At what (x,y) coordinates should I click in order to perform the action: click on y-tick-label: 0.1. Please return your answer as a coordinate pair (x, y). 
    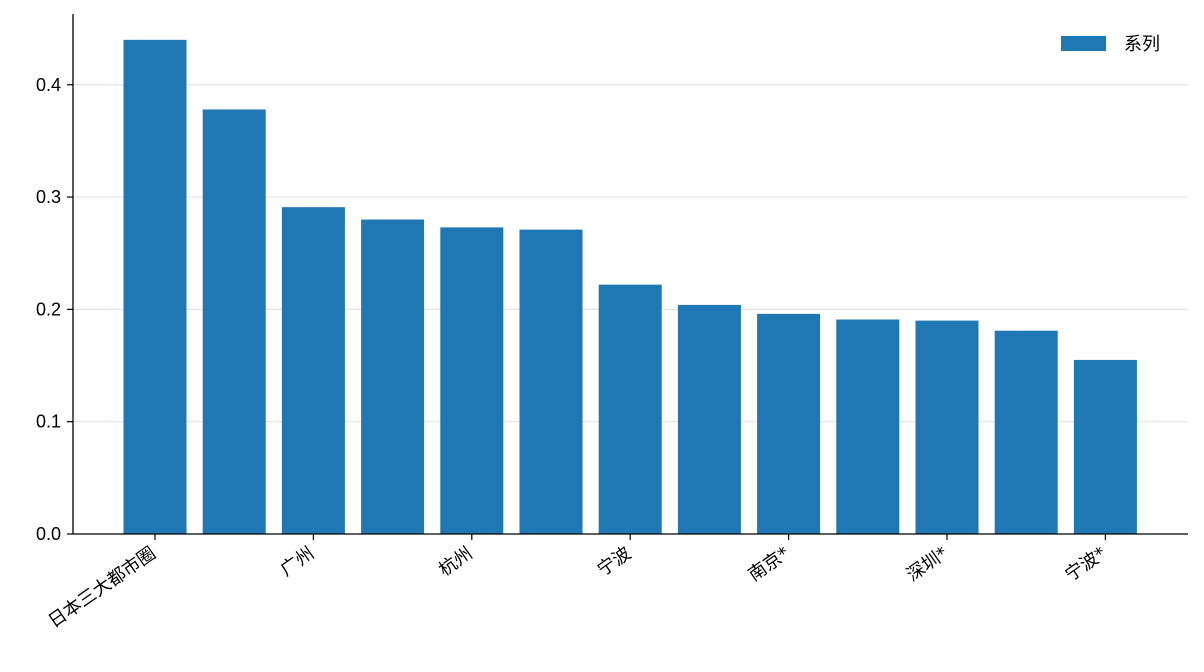
    Looking at the image, I should click on (48, 422).